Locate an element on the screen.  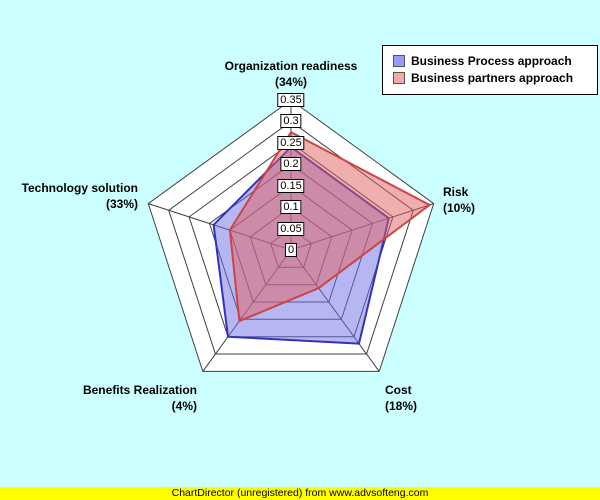
legend-label: Business partners approach is located at coordinates (492, 77).